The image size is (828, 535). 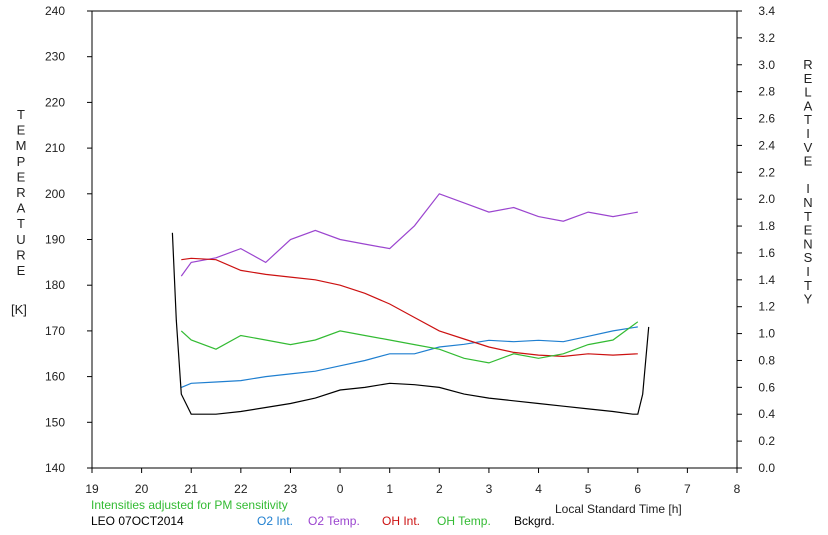 I want to click on x-tick-label: 2, so click(x=439, y=489).